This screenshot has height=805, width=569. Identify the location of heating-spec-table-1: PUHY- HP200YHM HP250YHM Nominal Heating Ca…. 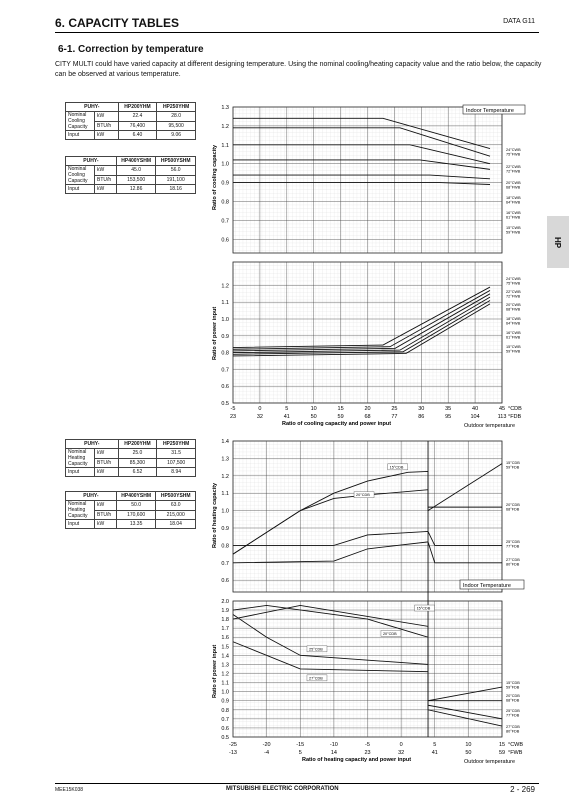
(130, 458).